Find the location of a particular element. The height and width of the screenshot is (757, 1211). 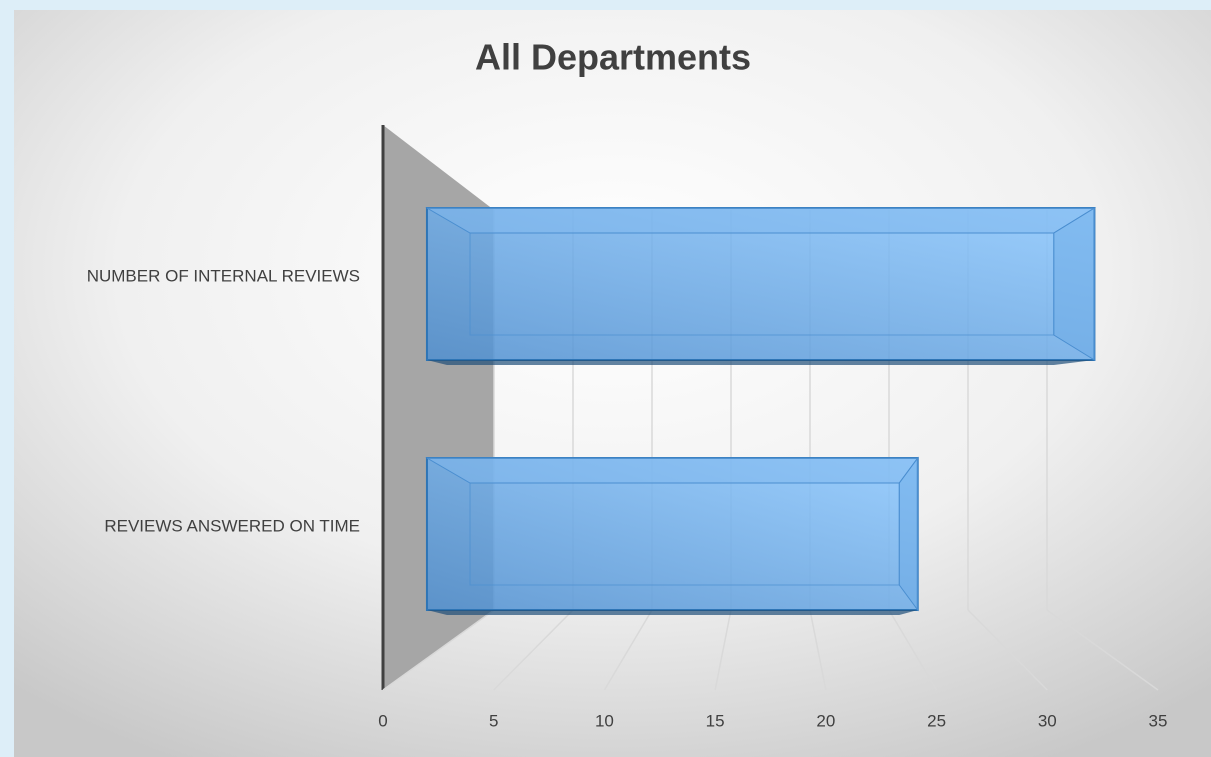

x-tick-label: 25 is located at coordinates (936, 720).